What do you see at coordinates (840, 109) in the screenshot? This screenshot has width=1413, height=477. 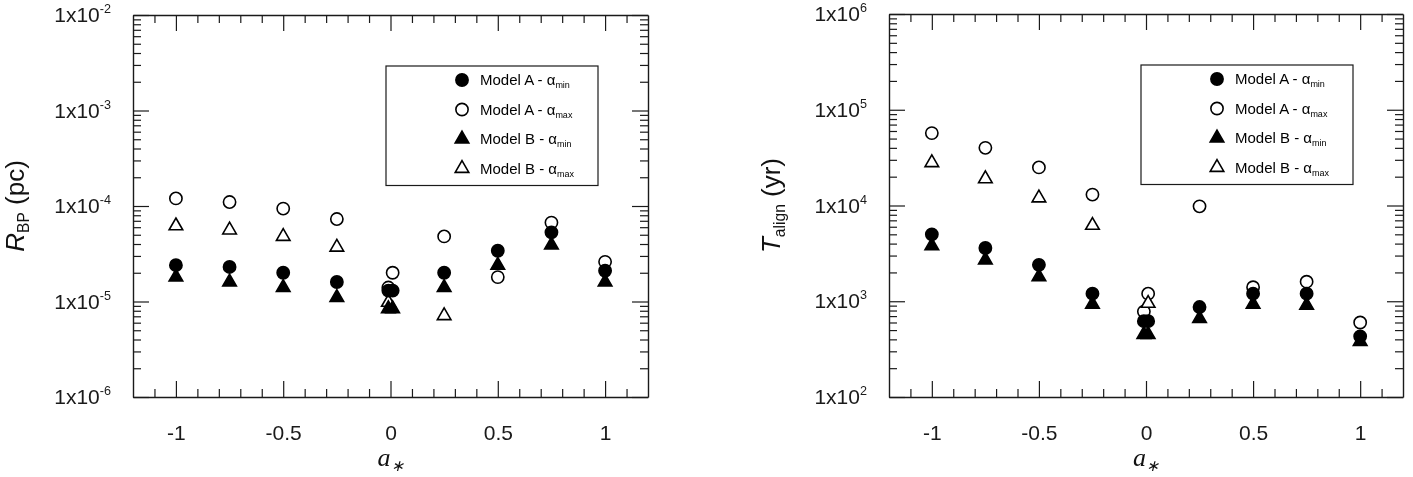 I see `y-tick-label: 1x10$^{5}$` at bounding box center [840, 109].